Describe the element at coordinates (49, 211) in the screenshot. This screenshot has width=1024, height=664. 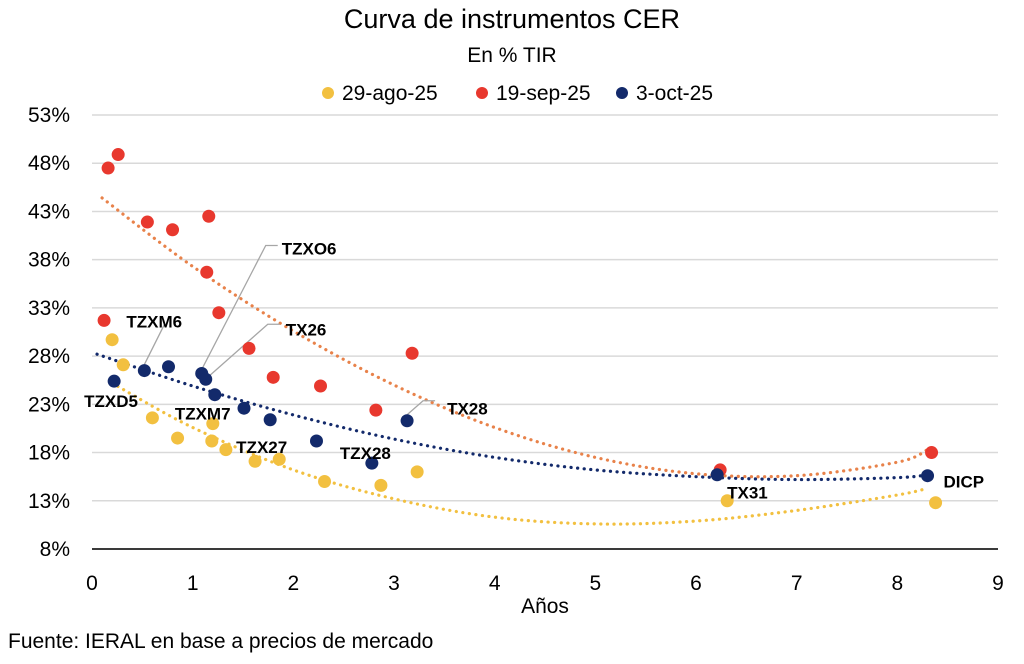
I see `y-tick-label: 43%` at that location.